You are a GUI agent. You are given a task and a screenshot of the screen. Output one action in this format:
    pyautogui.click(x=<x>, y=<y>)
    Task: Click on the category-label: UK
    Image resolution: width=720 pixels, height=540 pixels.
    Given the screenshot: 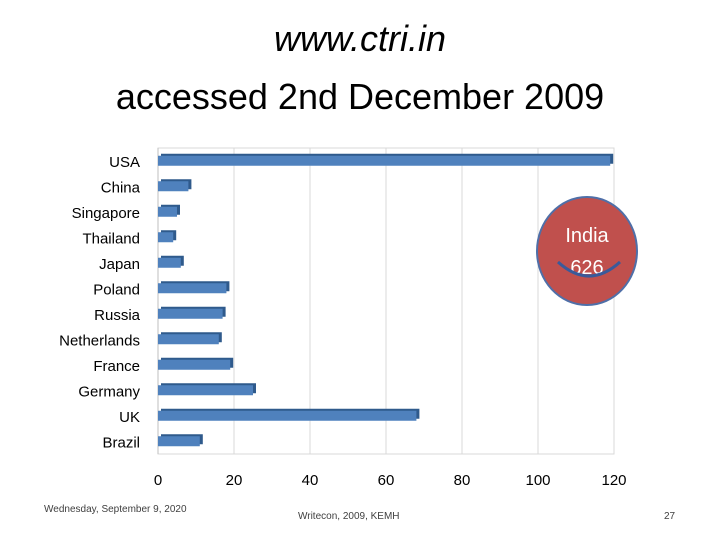 What is the action you would take?
    pyautogui.click(x=129, y=417)
    